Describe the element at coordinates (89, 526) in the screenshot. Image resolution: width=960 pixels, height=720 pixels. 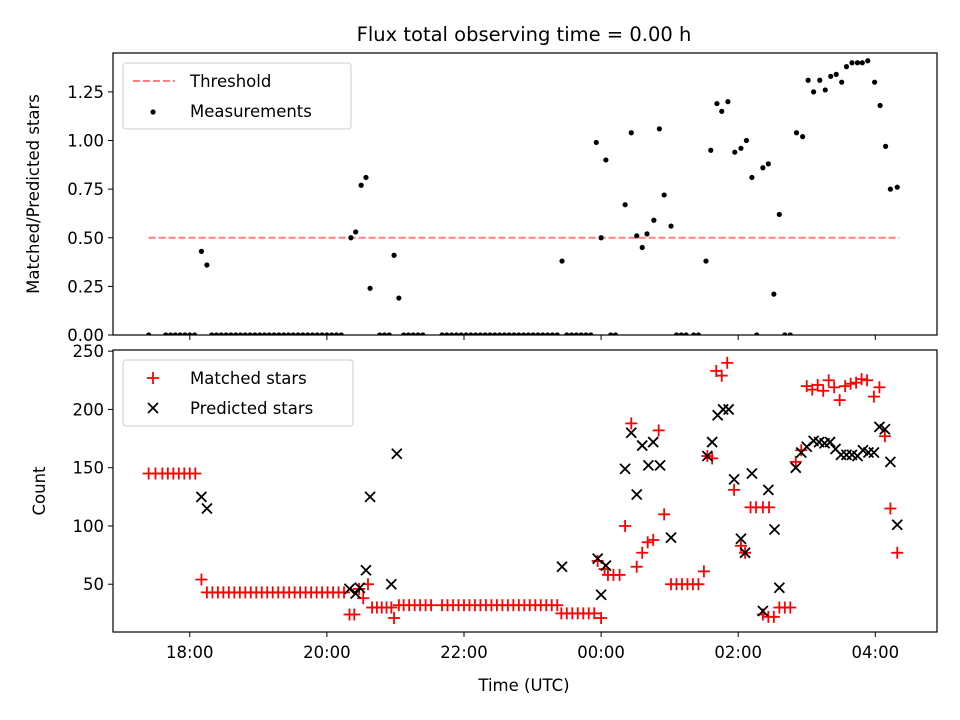
I see `y-tick-label: 100` at that location.